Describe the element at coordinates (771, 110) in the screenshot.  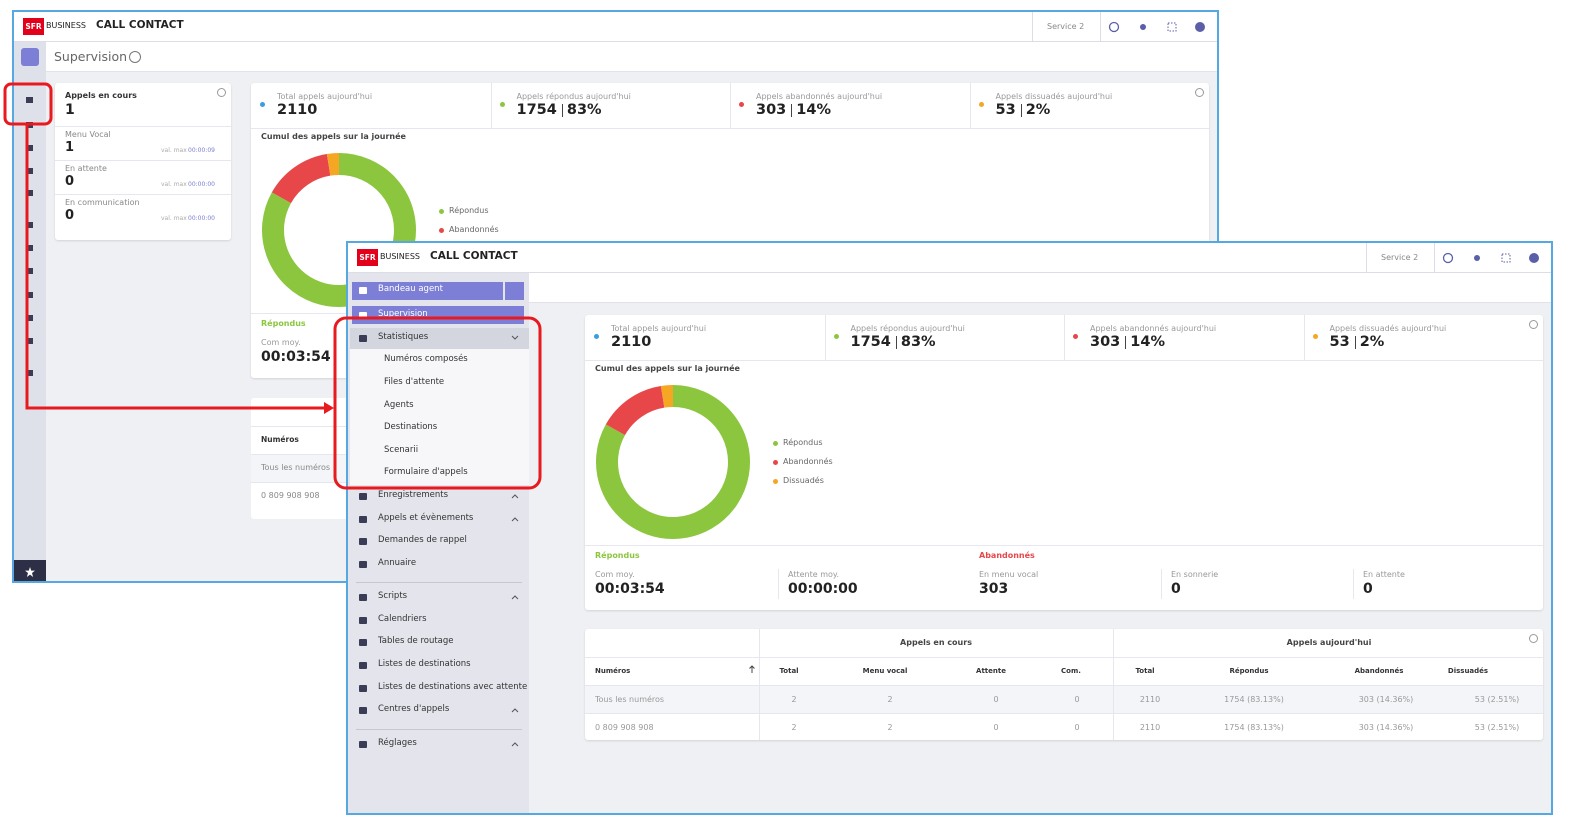
I see `kpi-value: 303` at that location.